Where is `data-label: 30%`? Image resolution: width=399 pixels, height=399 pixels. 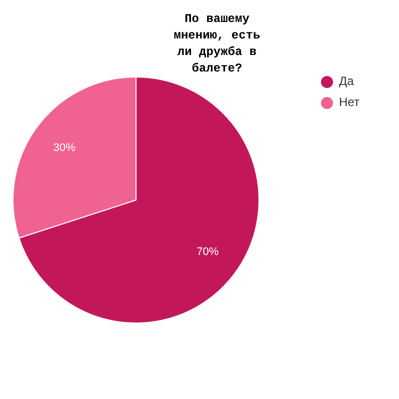 data-label: 30% is located at coordinates (64, 148).